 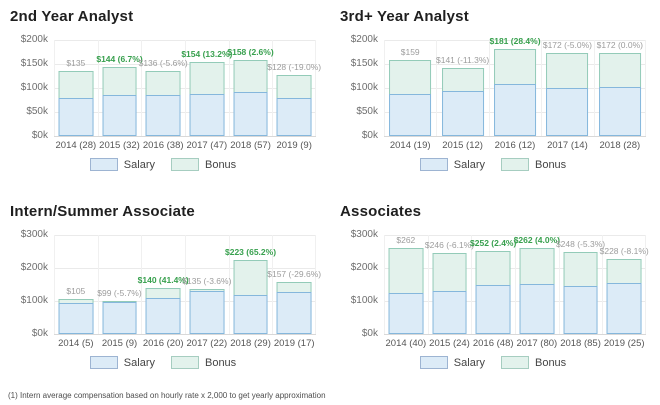 I want to click on x-tick-label: 2017 (80), so click(x=537, y=343).